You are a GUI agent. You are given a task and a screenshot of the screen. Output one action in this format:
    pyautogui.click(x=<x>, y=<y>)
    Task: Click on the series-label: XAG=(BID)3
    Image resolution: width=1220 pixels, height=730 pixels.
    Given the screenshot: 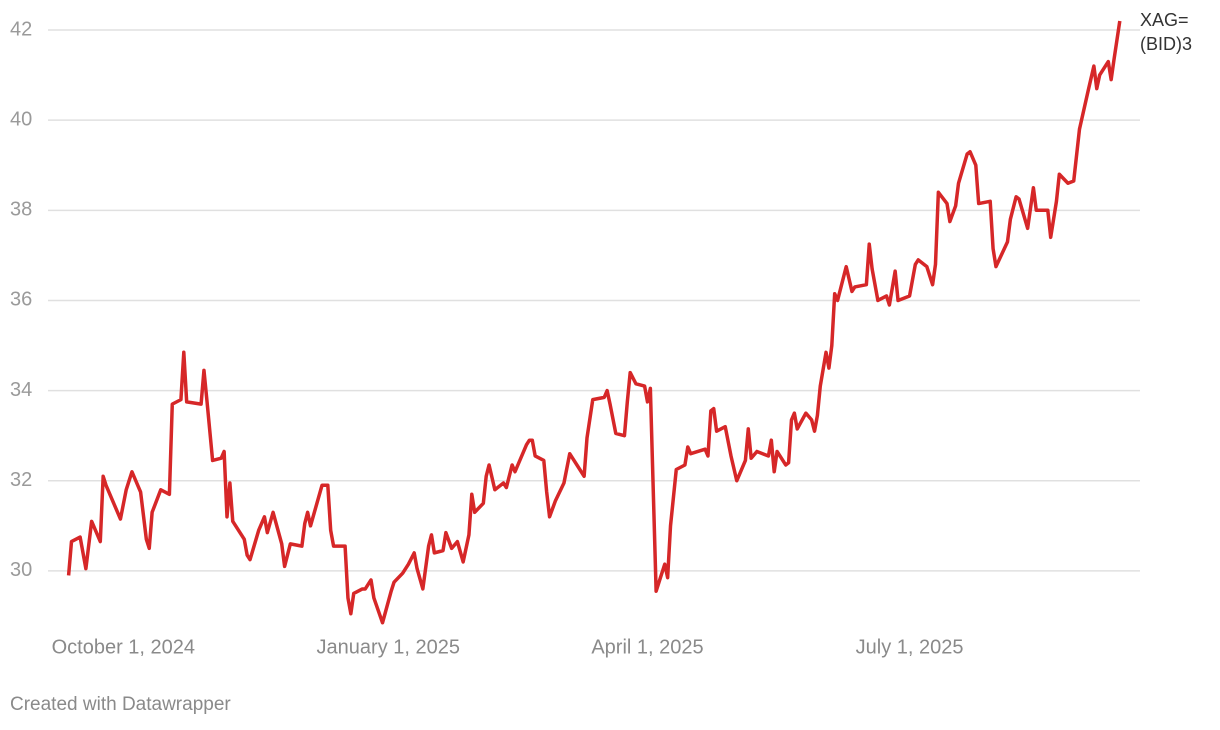 What is the action you would take?
    pyautogui.click(x=1166, y=32)
    